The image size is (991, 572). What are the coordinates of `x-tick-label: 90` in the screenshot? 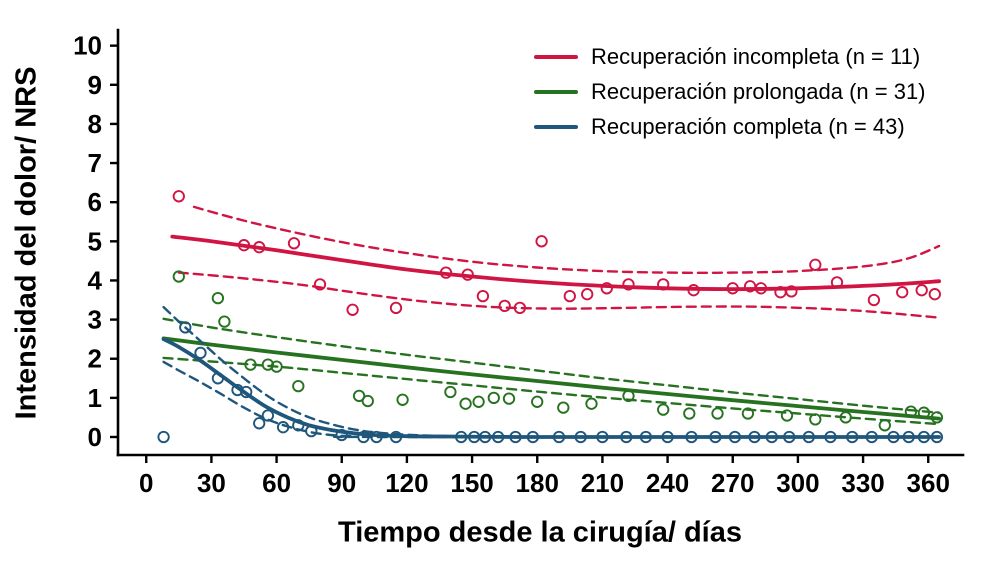 It's located at (341, 483).